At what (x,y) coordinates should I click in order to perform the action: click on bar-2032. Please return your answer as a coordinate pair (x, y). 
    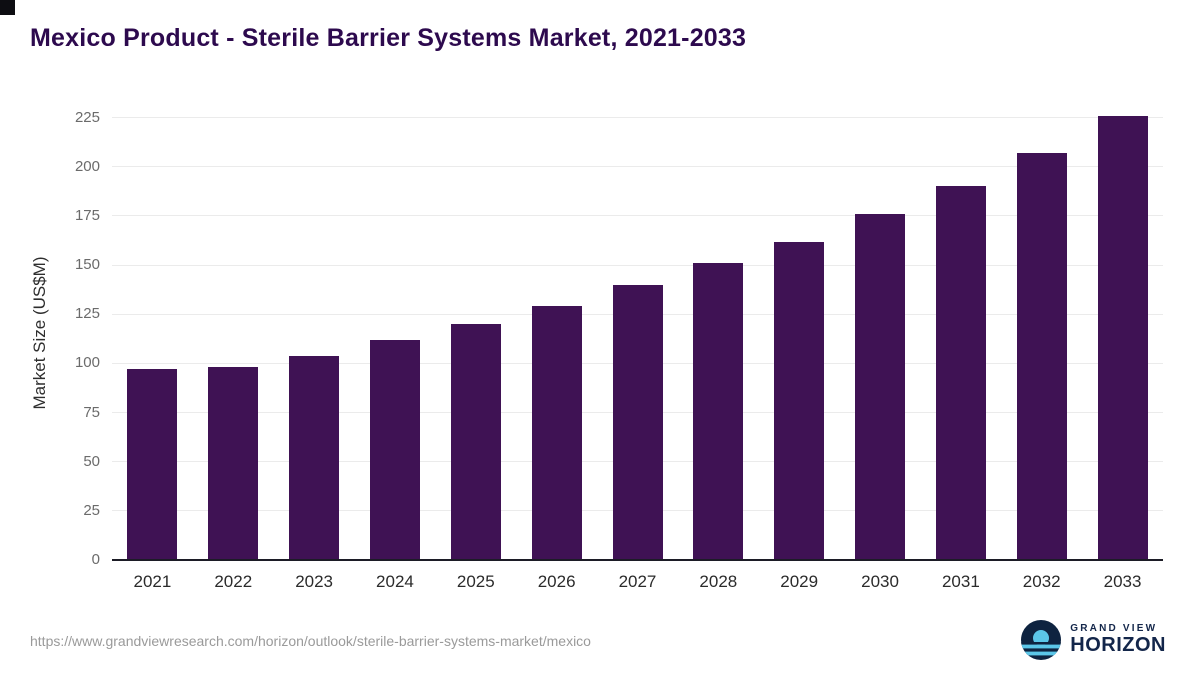
    Looking at the image, I should click on (1041, 356).